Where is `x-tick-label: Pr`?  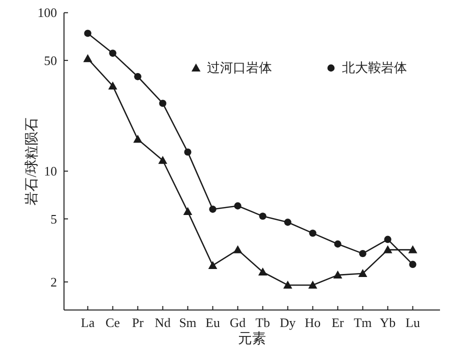
x-tick-label: Pr is located at coordinates (138, 322).